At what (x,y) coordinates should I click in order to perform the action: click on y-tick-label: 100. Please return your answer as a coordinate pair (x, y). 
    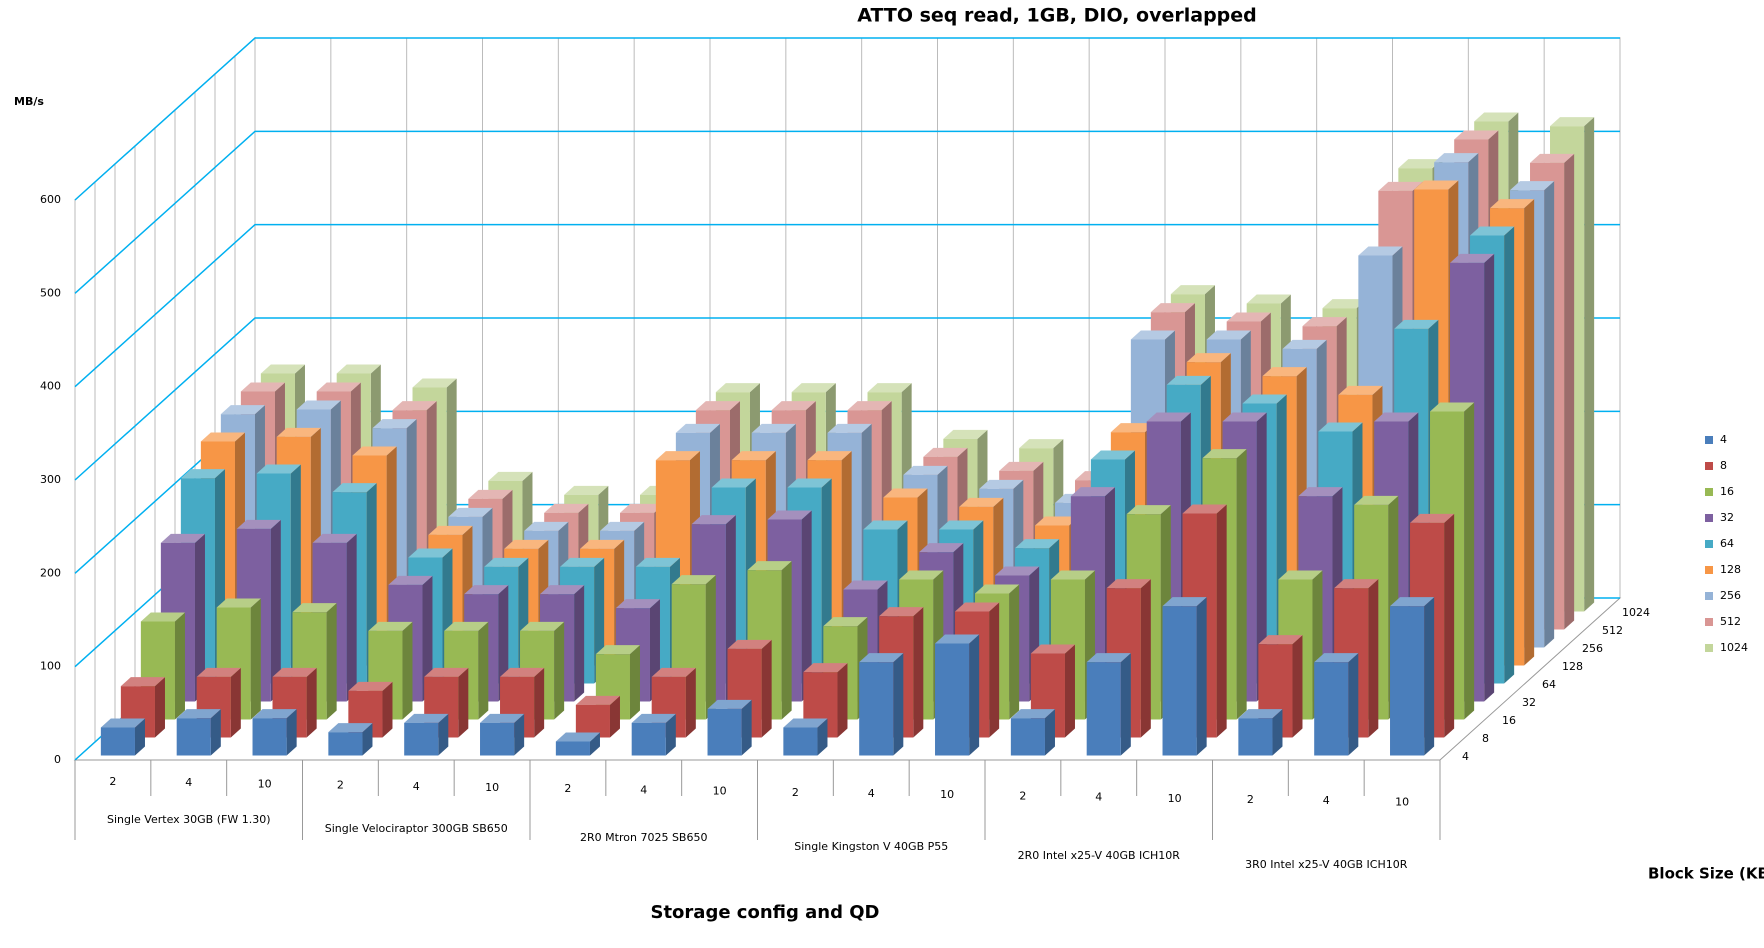
    Looking at the image, I should click on (50, 666).